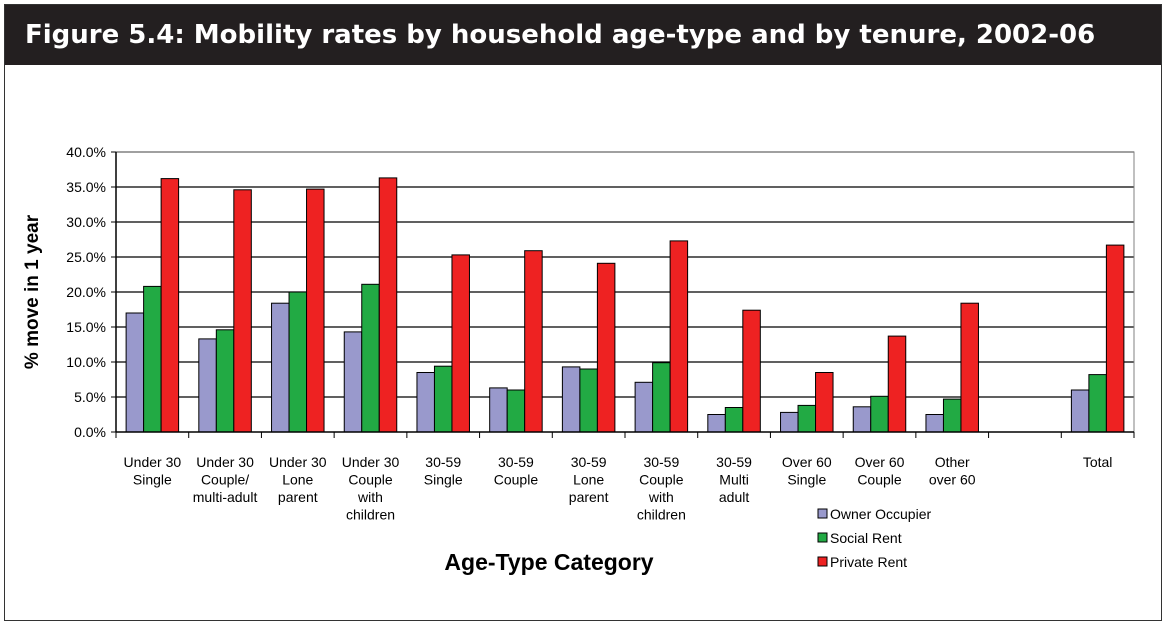  What do you see at coordinates (86, 327) in the screenshot?
I see `y-tick-label: 15.0%` at bounding box center [86, 327].